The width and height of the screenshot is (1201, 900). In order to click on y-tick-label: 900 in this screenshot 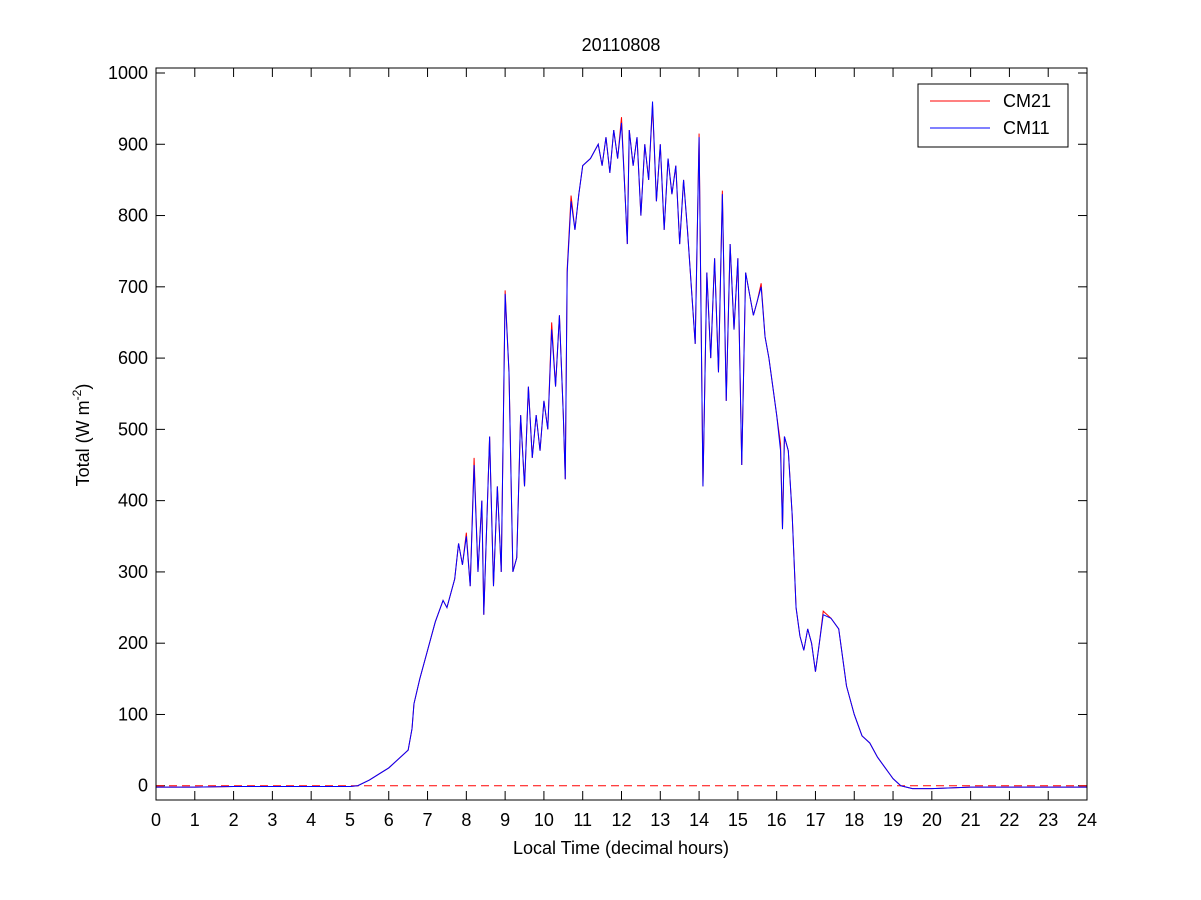, I will do `click(133, 144)`.